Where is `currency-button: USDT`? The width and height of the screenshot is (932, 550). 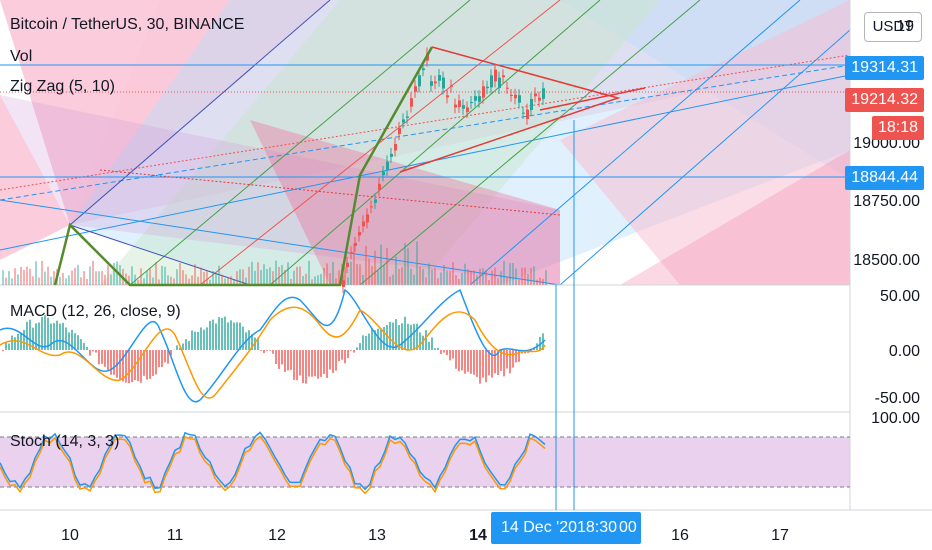 currency-button: USDT is located at coordinates (893, 27).